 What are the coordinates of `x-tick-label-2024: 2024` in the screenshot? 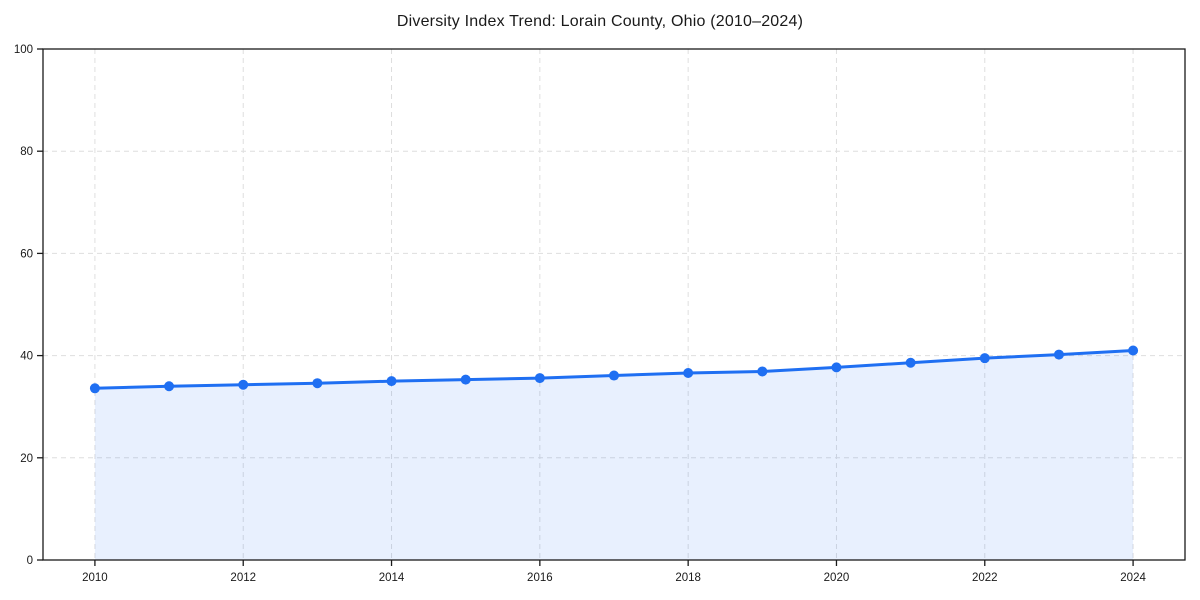 It's located at (1133, 578).